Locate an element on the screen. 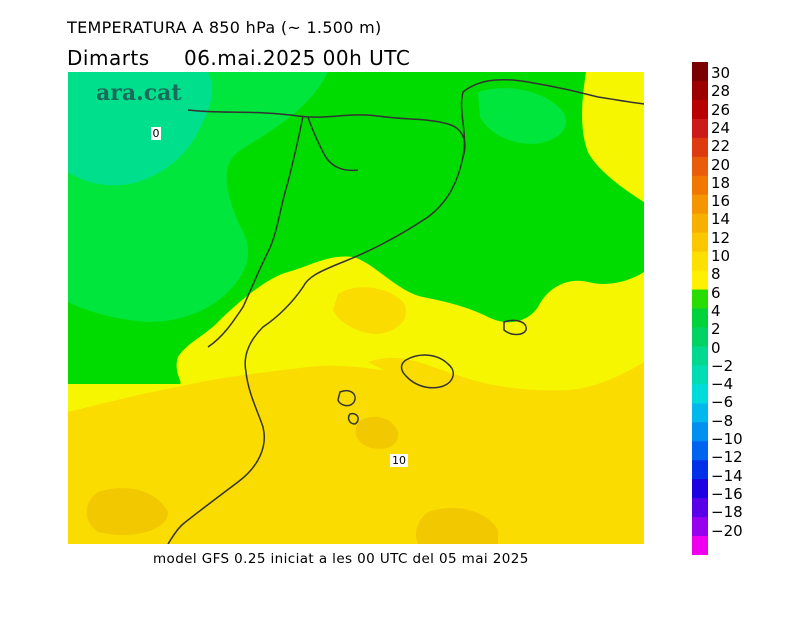  colorbar-tick-label: −16 is located at coordinates (727, 493).